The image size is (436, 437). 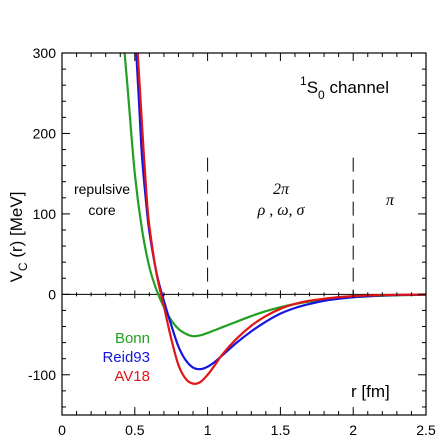 What do you see at coordinates (426, 429) in the screenshot?
I see `x-tick-label: 2.5` at bounding box center [426, 429].